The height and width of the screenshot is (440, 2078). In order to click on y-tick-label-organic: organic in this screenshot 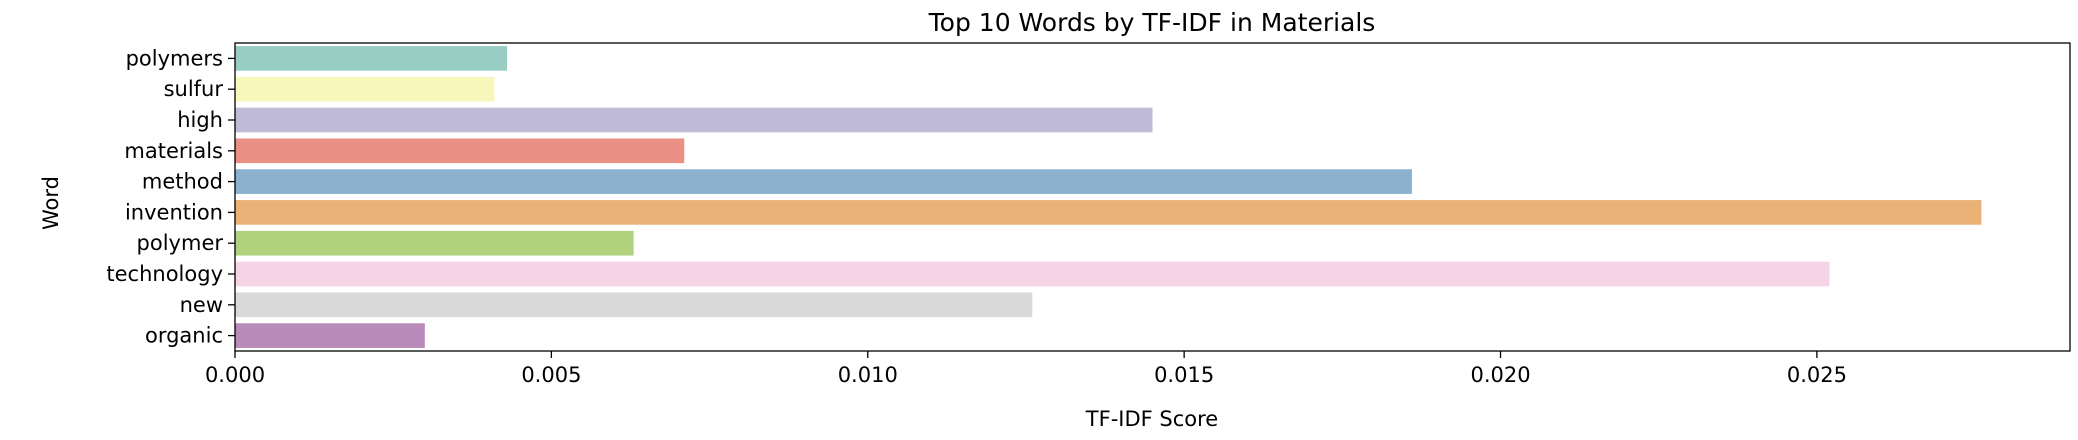, I will do `click(184, 336)`.